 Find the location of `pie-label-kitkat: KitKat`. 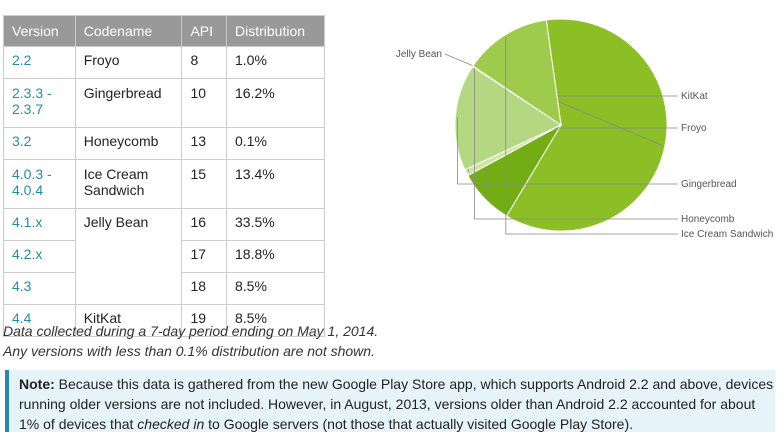

pie-label-kitkat: KitKat is located at coordinates (694, 96).